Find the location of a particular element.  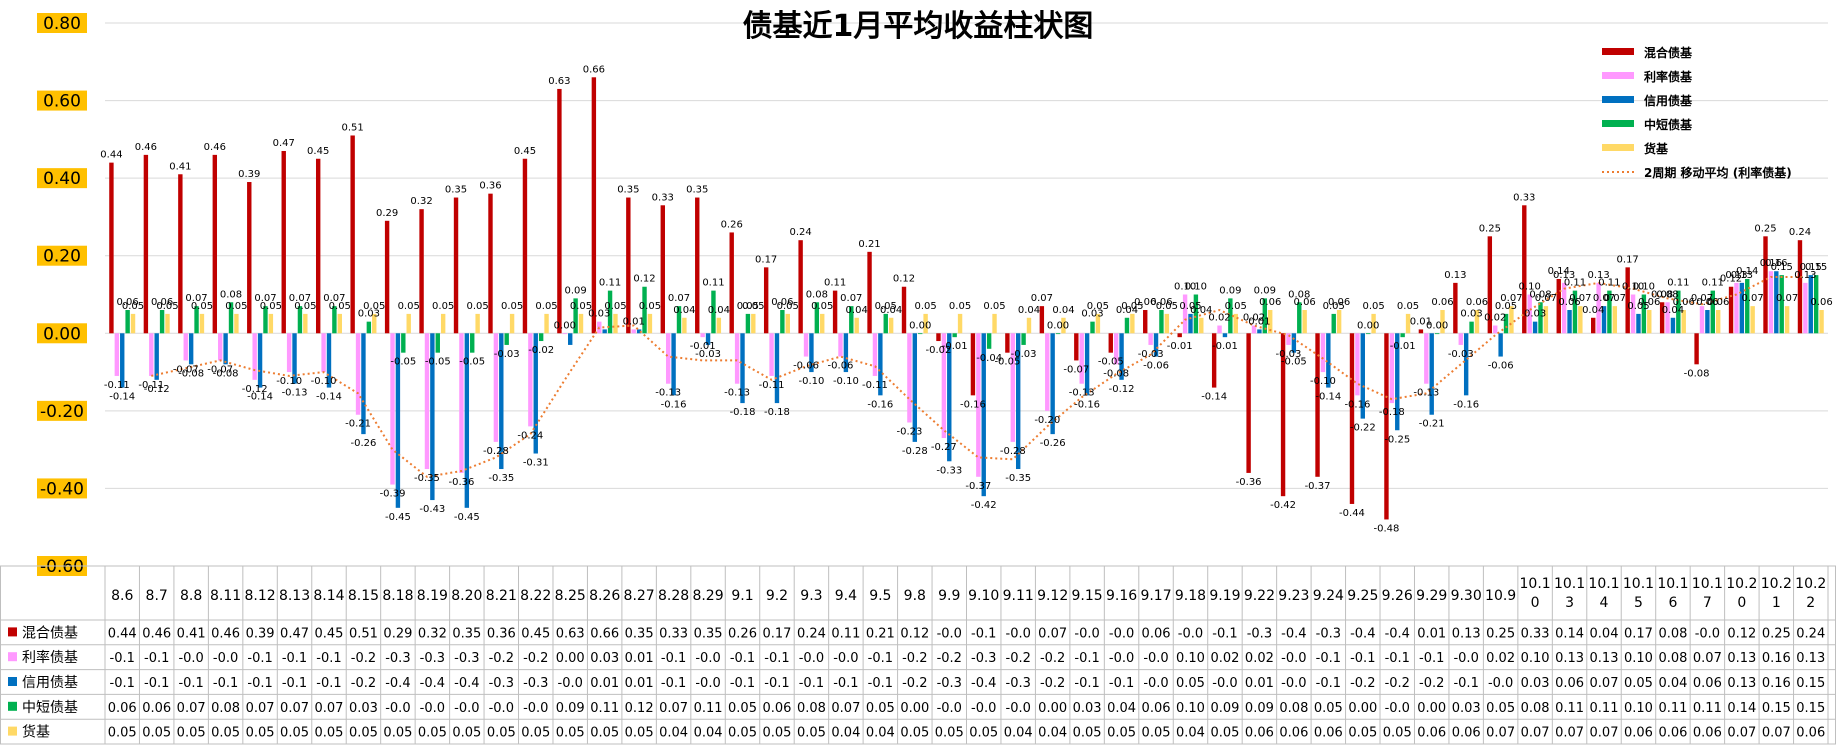

data-label: -0.23 is located at coordinates (909, 431).